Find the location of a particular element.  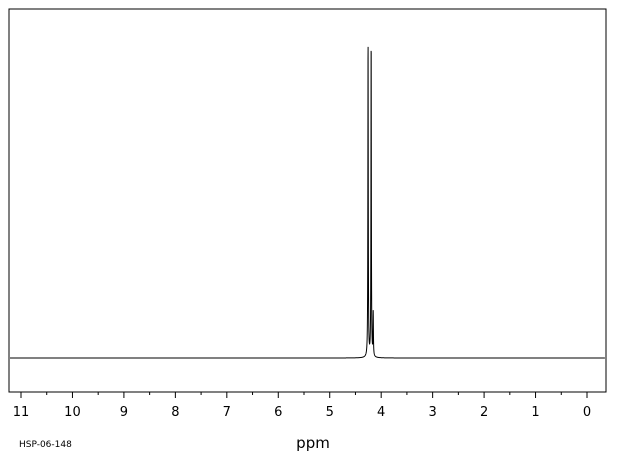

x-tick-label: 6 is located at coordinates (278, 412).